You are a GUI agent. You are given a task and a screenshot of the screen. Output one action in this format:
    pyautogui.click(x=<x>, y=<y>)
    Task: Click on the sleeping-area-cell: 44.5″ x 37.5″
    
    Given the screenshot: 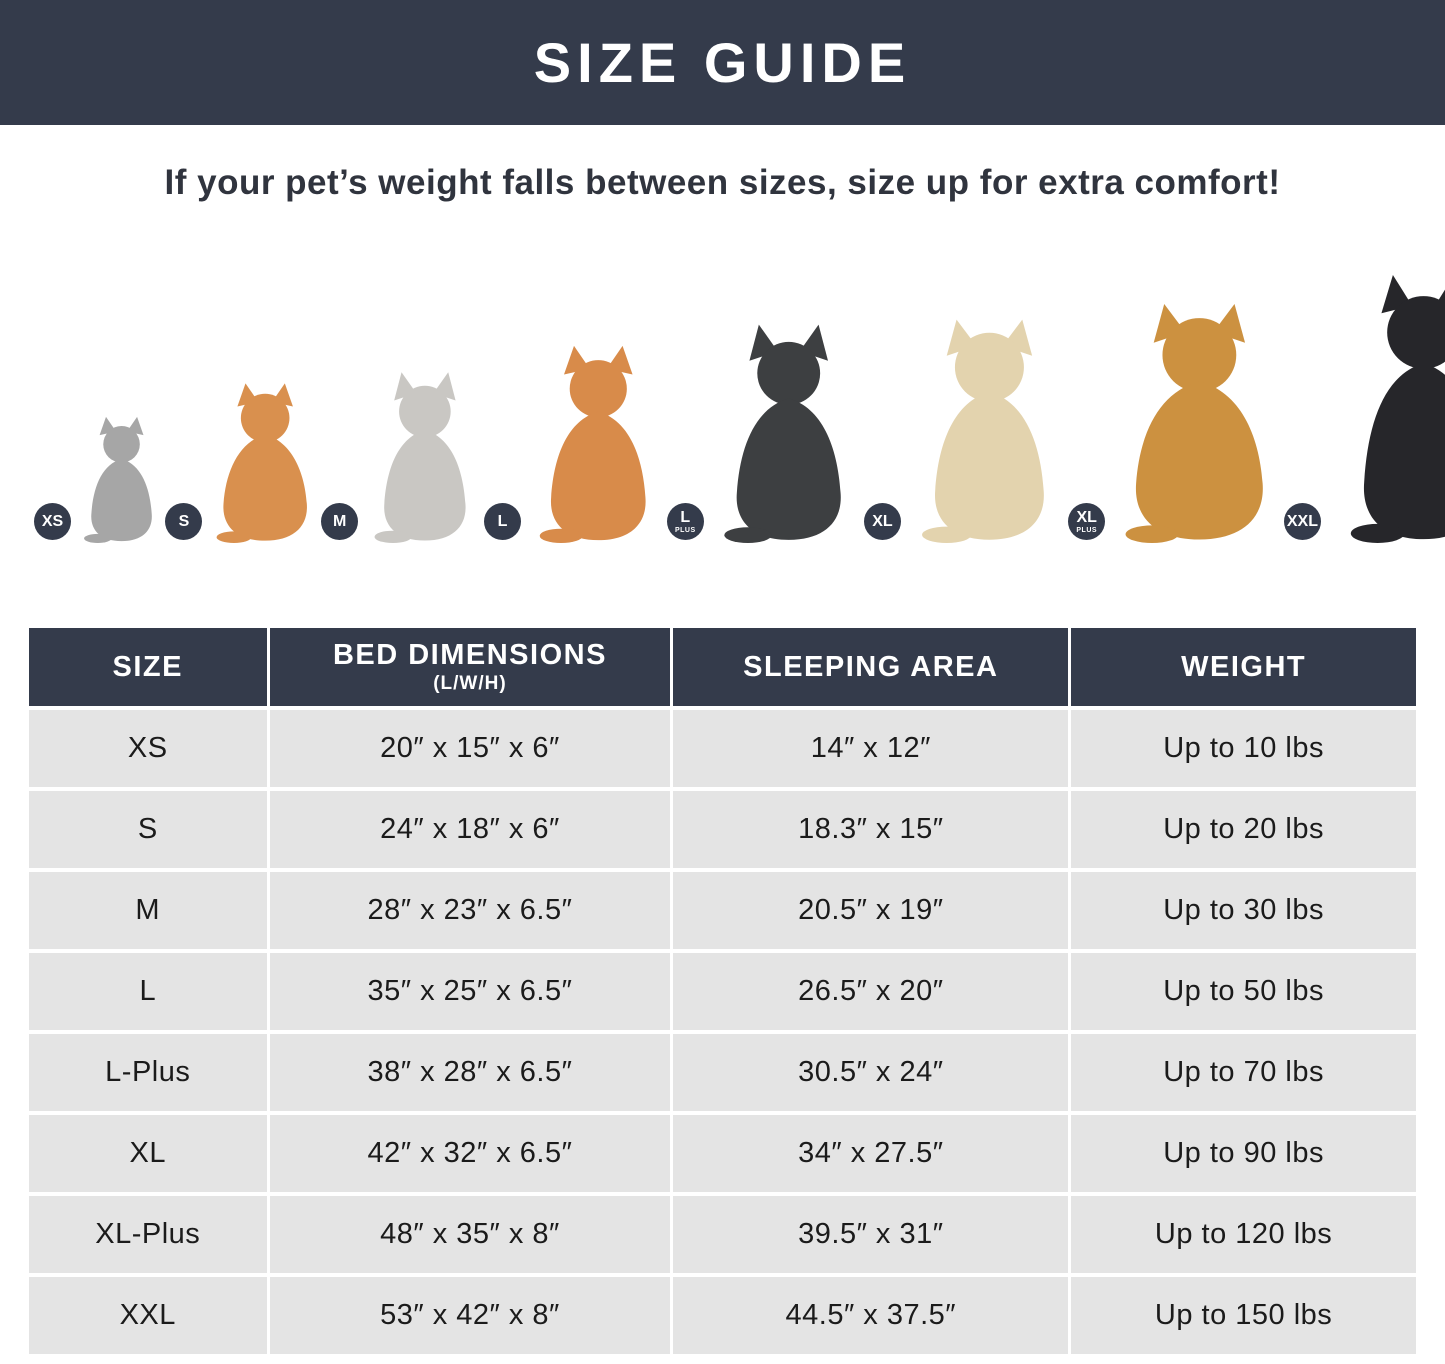 What is the action you would take?
    pyautogui.click(x=871, y=1315)
    